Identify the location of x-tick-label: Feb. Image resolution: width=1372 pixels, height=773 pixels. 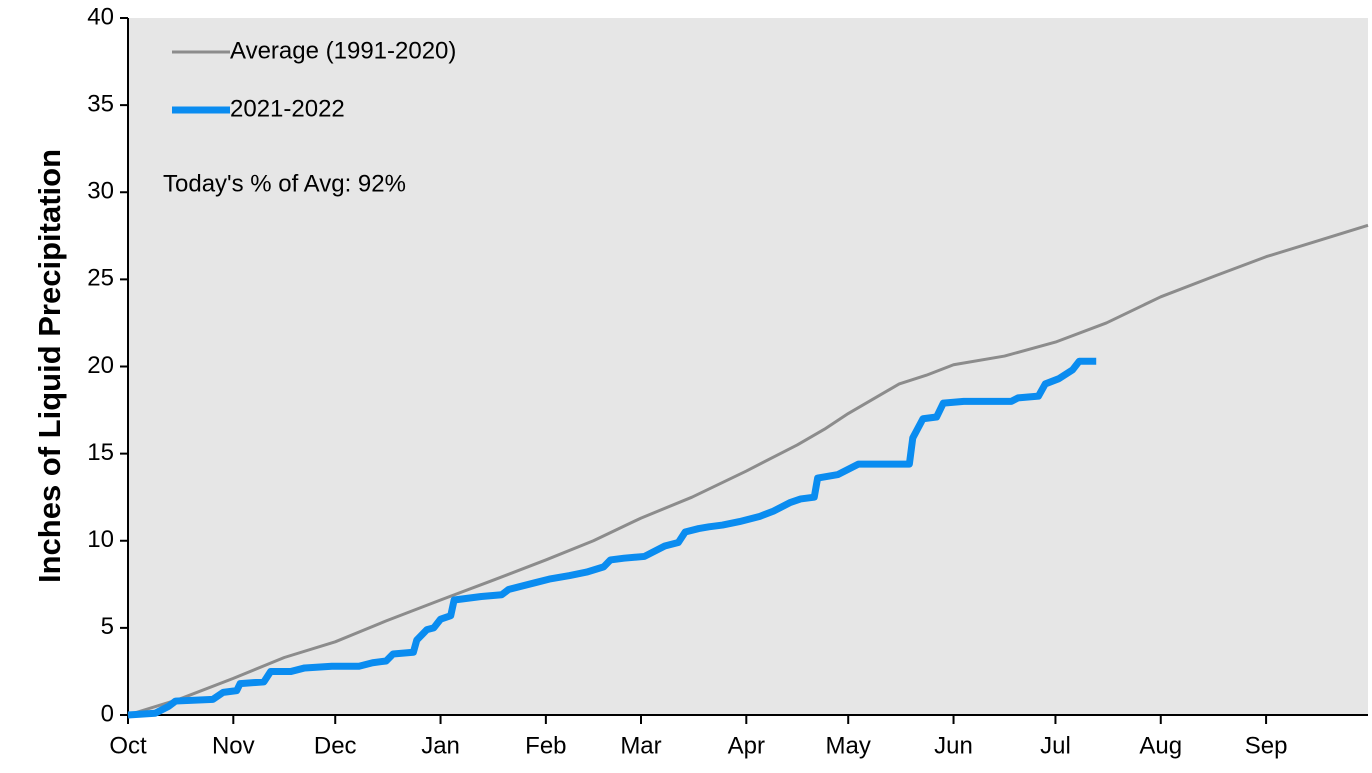
(545, 745).